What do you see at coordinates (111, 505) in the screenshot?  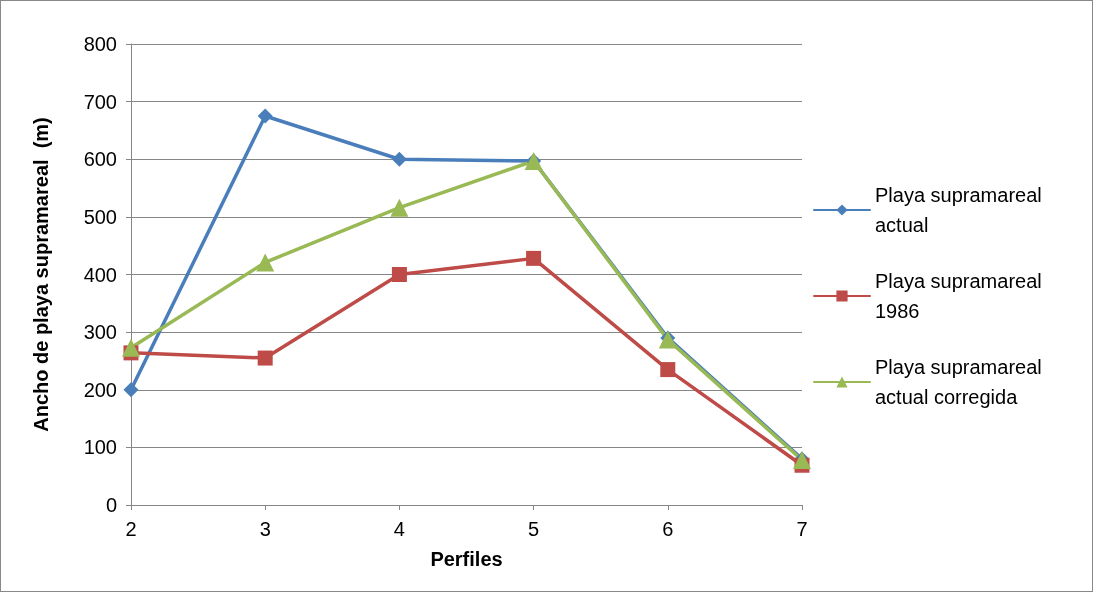 I see `y-tick-label: 0` at bounding box center [111, 505].